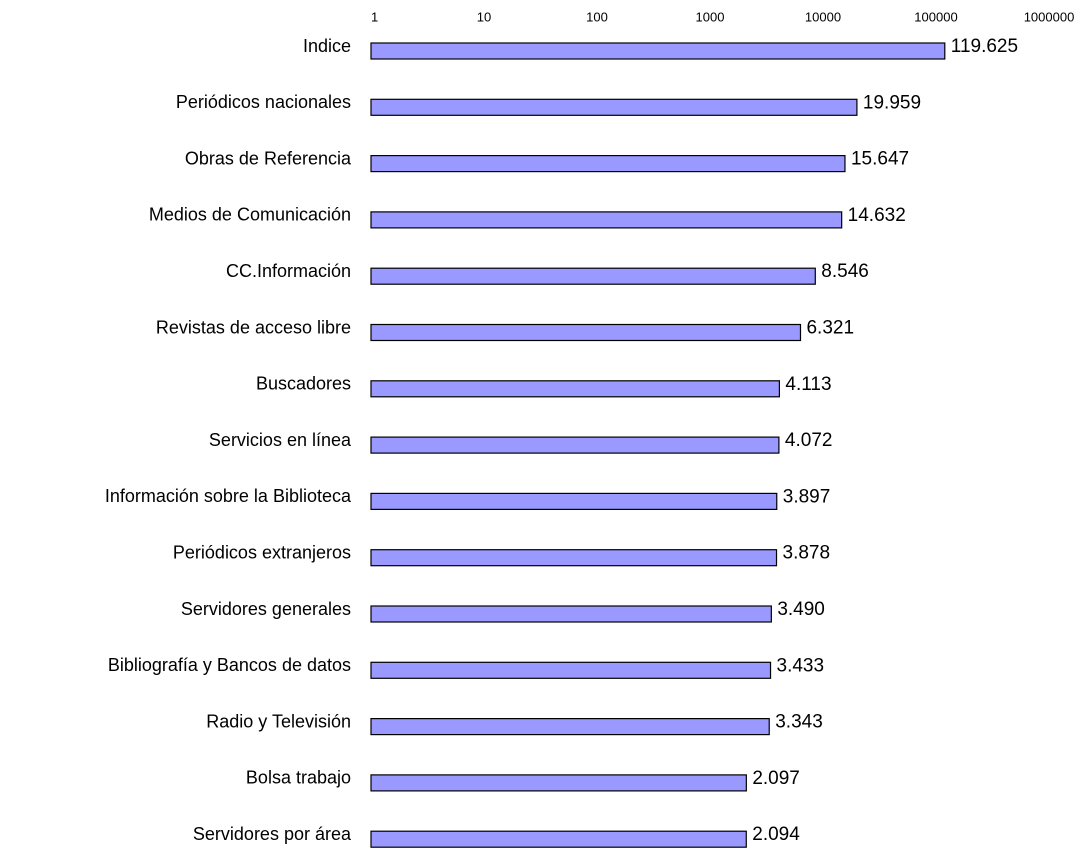  Describe the element at coordinates (298, 778) in the screenshot. I see `category-label: Bolsa trabajo` at that location.